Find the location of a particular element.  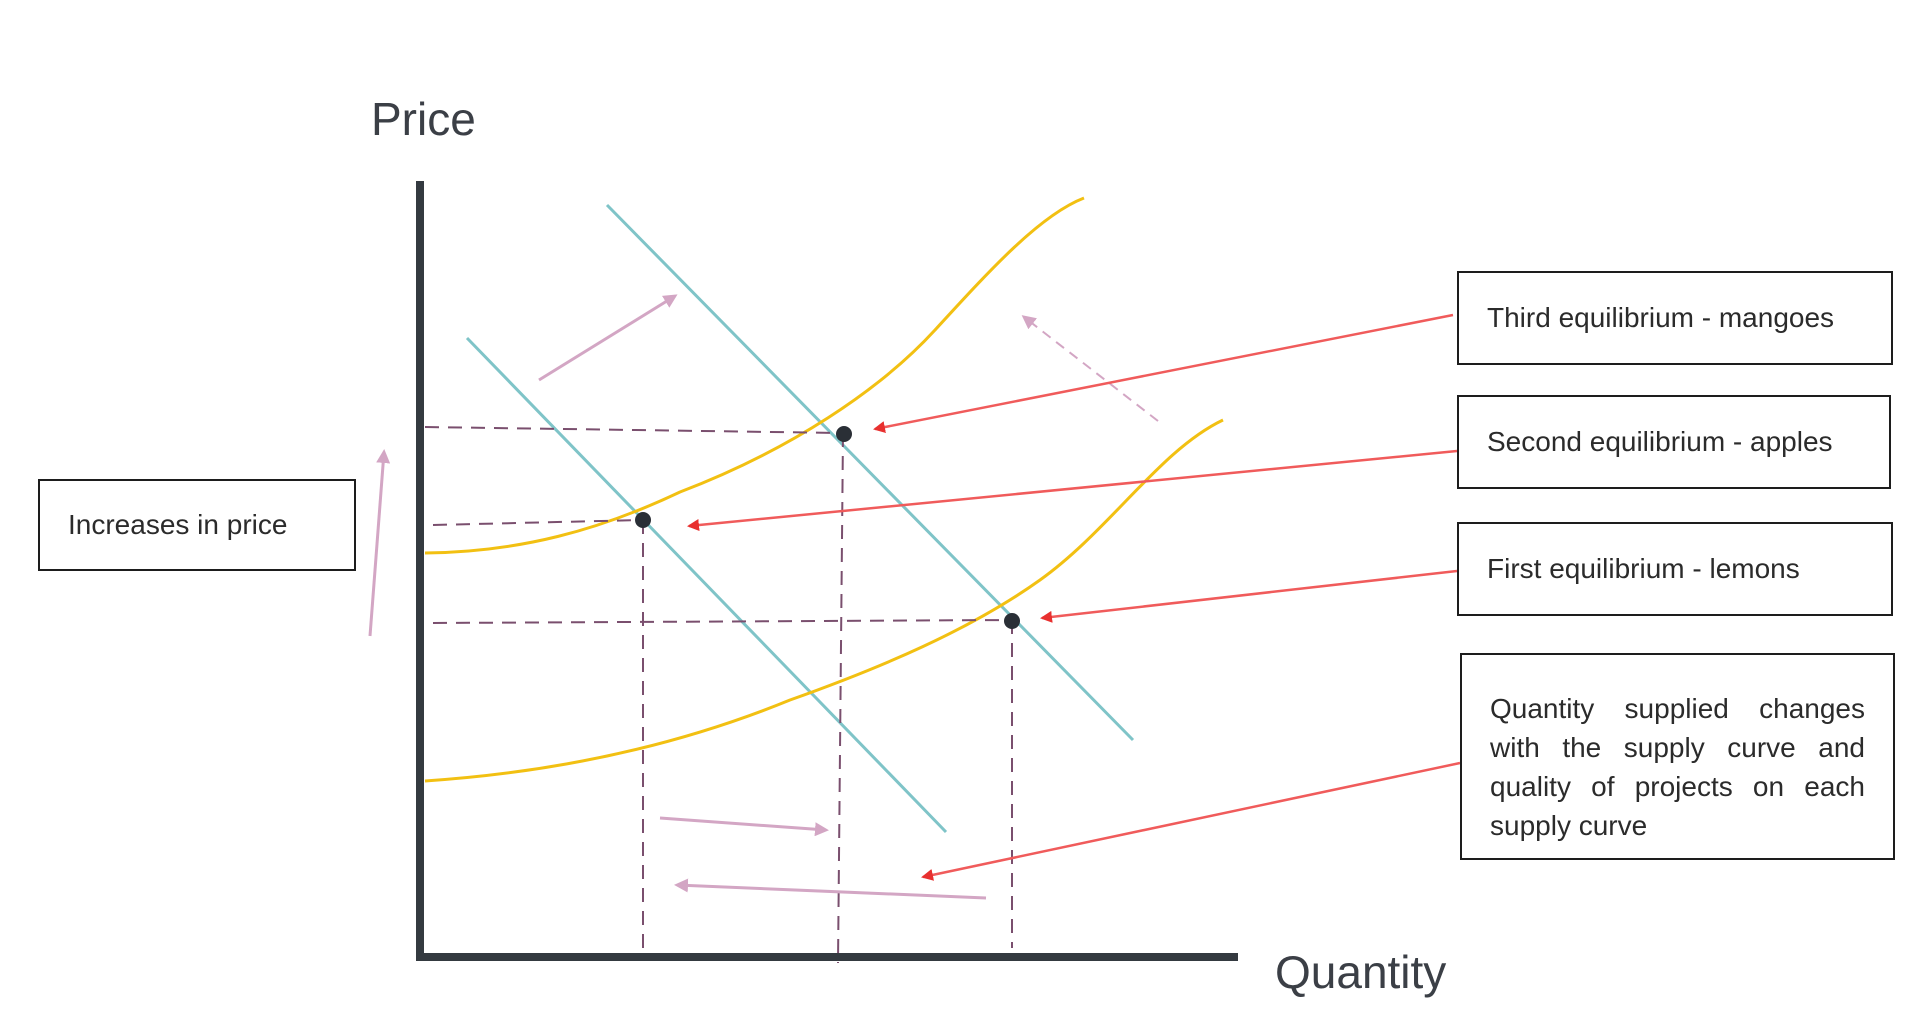

increases-in-price-box: Increases in price is located at coordinates (197, 525).